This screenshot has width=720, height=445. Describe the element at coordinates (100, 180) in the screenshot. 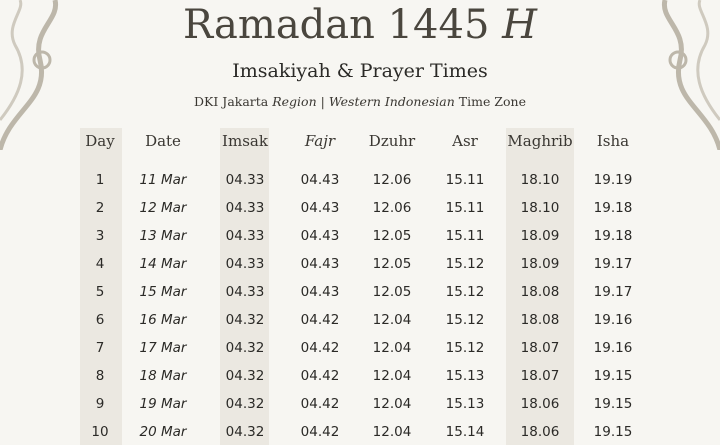

I see `table-cell-day: 1` at that location.